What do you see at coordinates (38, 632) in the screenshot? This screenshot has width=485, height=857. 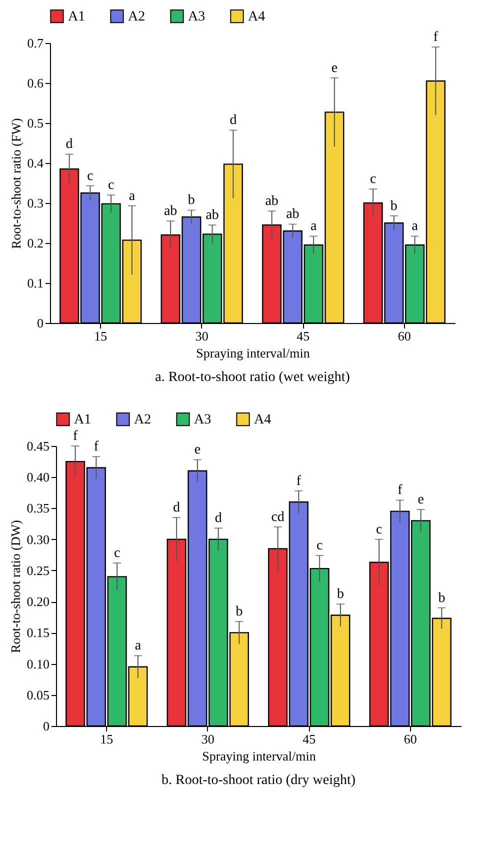 I see `y-tick-label: 0.15` at bounding box center [38, 632].